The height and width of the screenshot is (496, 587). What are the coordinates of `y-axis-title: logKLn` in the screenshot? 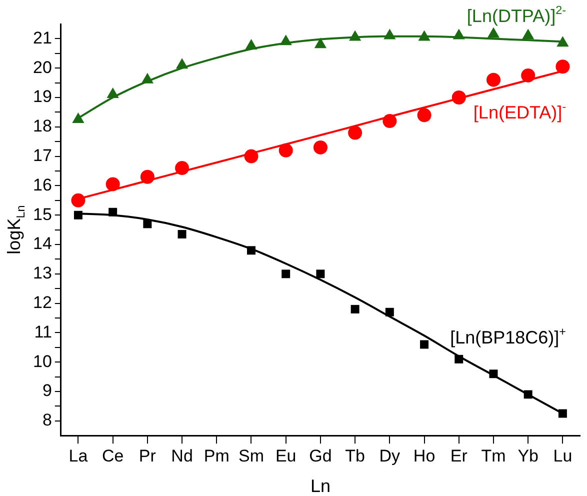 It's located at (16, 229).